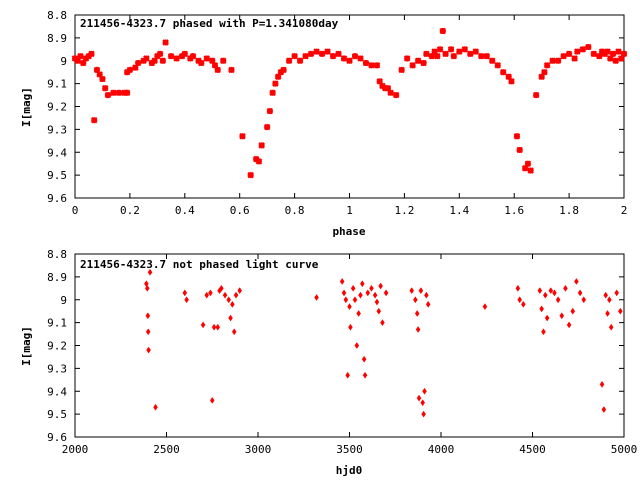 The height and width of the screenshot is (484, 640). Describe the element at coordinates (57, 437) in the screenshot. I see `unphased-y-tick-label: 9.6` at that location.